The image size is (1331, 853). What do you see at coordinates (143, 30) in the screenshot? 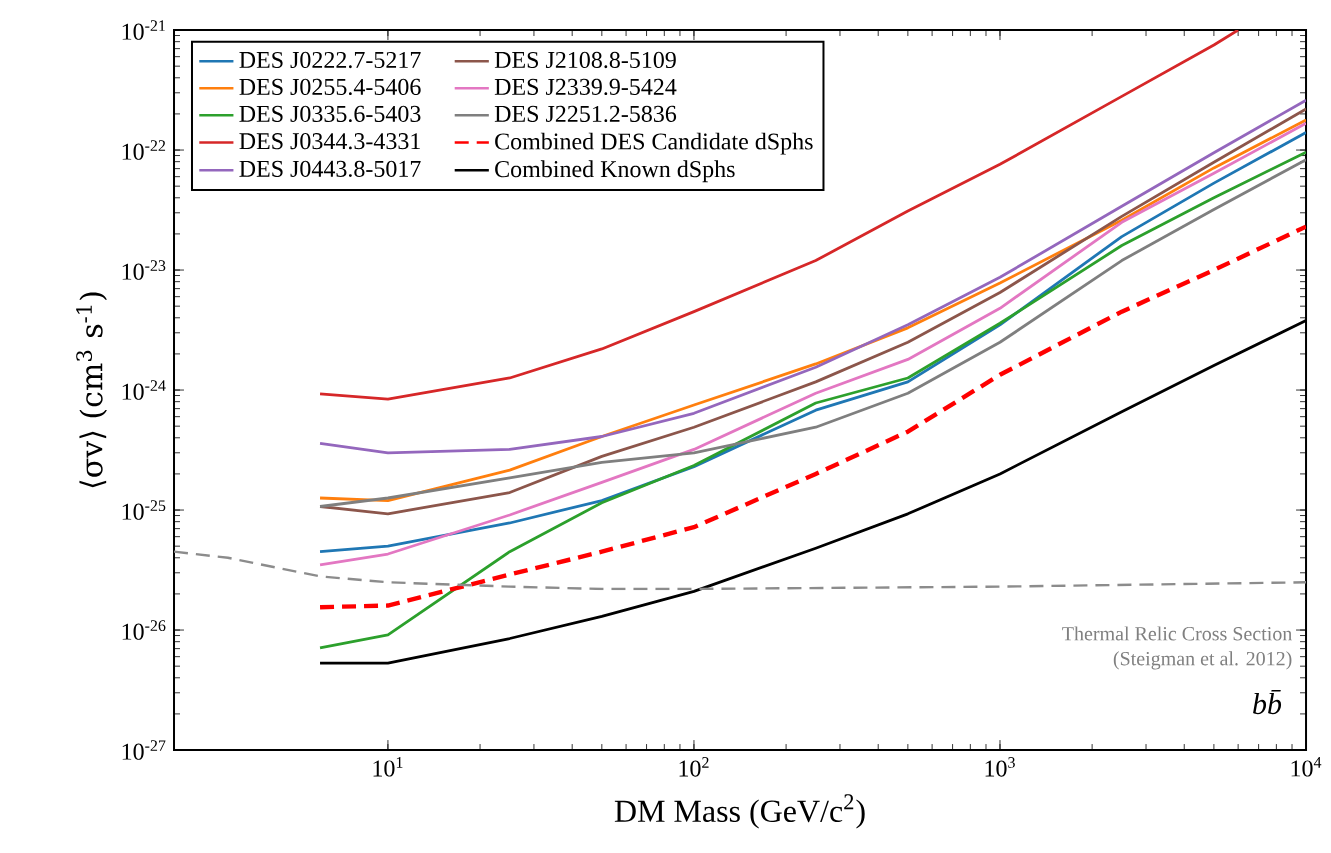
I see `y-tick-label: 10$^{-21}$` at bounding box center [143, 30].